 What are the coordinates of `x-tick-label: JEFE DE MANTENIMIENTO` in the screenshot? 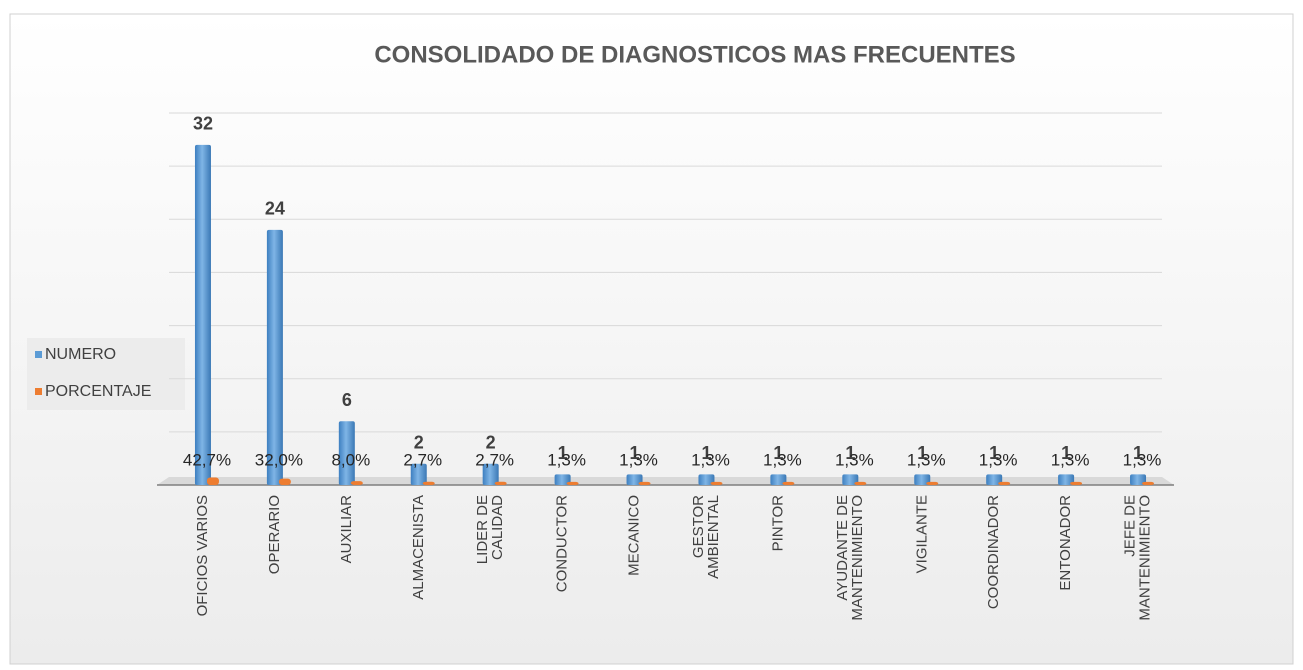 It's located at (1138, 560).